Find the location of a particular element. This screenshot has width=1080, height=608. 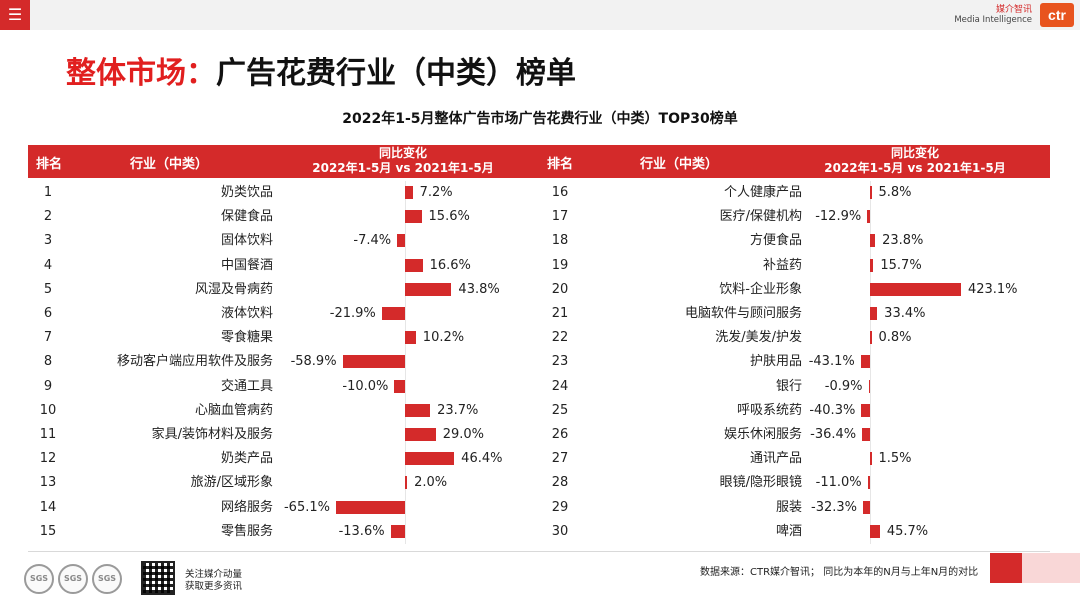

industry-label: 零售服务 is located at coordinates (246, 531).